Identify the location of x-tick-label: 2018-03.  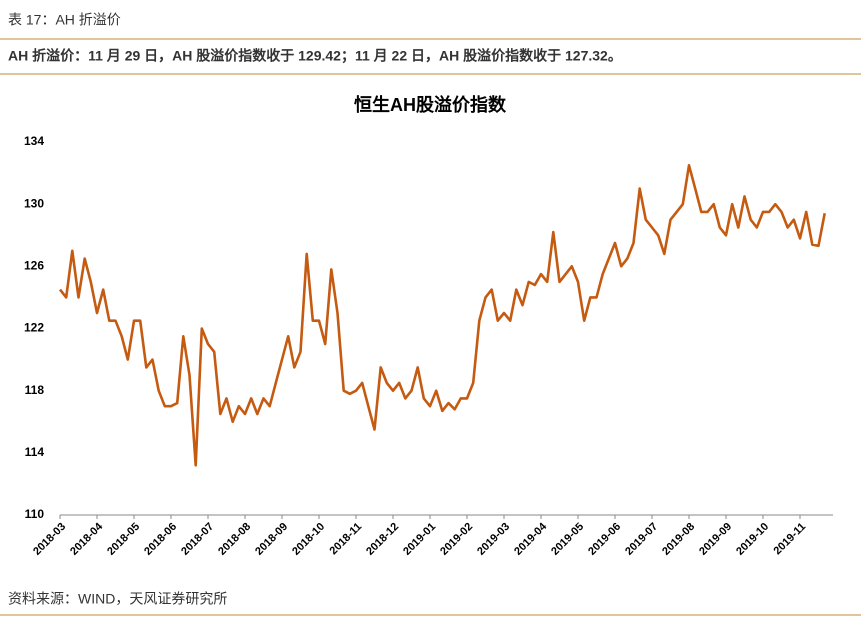
(49, 539).